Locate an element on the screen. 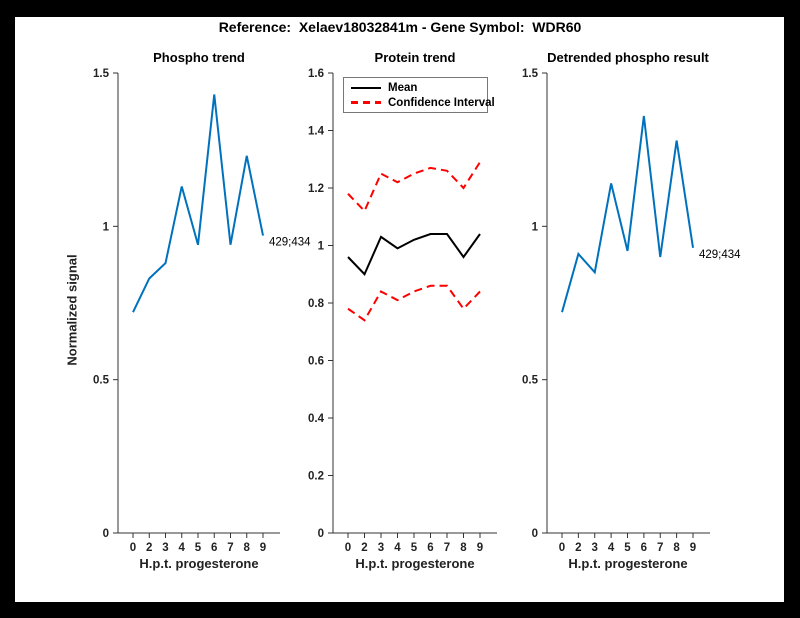 This screenshot has height=618, width=800. subplot-title-protein: Protein trend is located at coordinates (415, 57).